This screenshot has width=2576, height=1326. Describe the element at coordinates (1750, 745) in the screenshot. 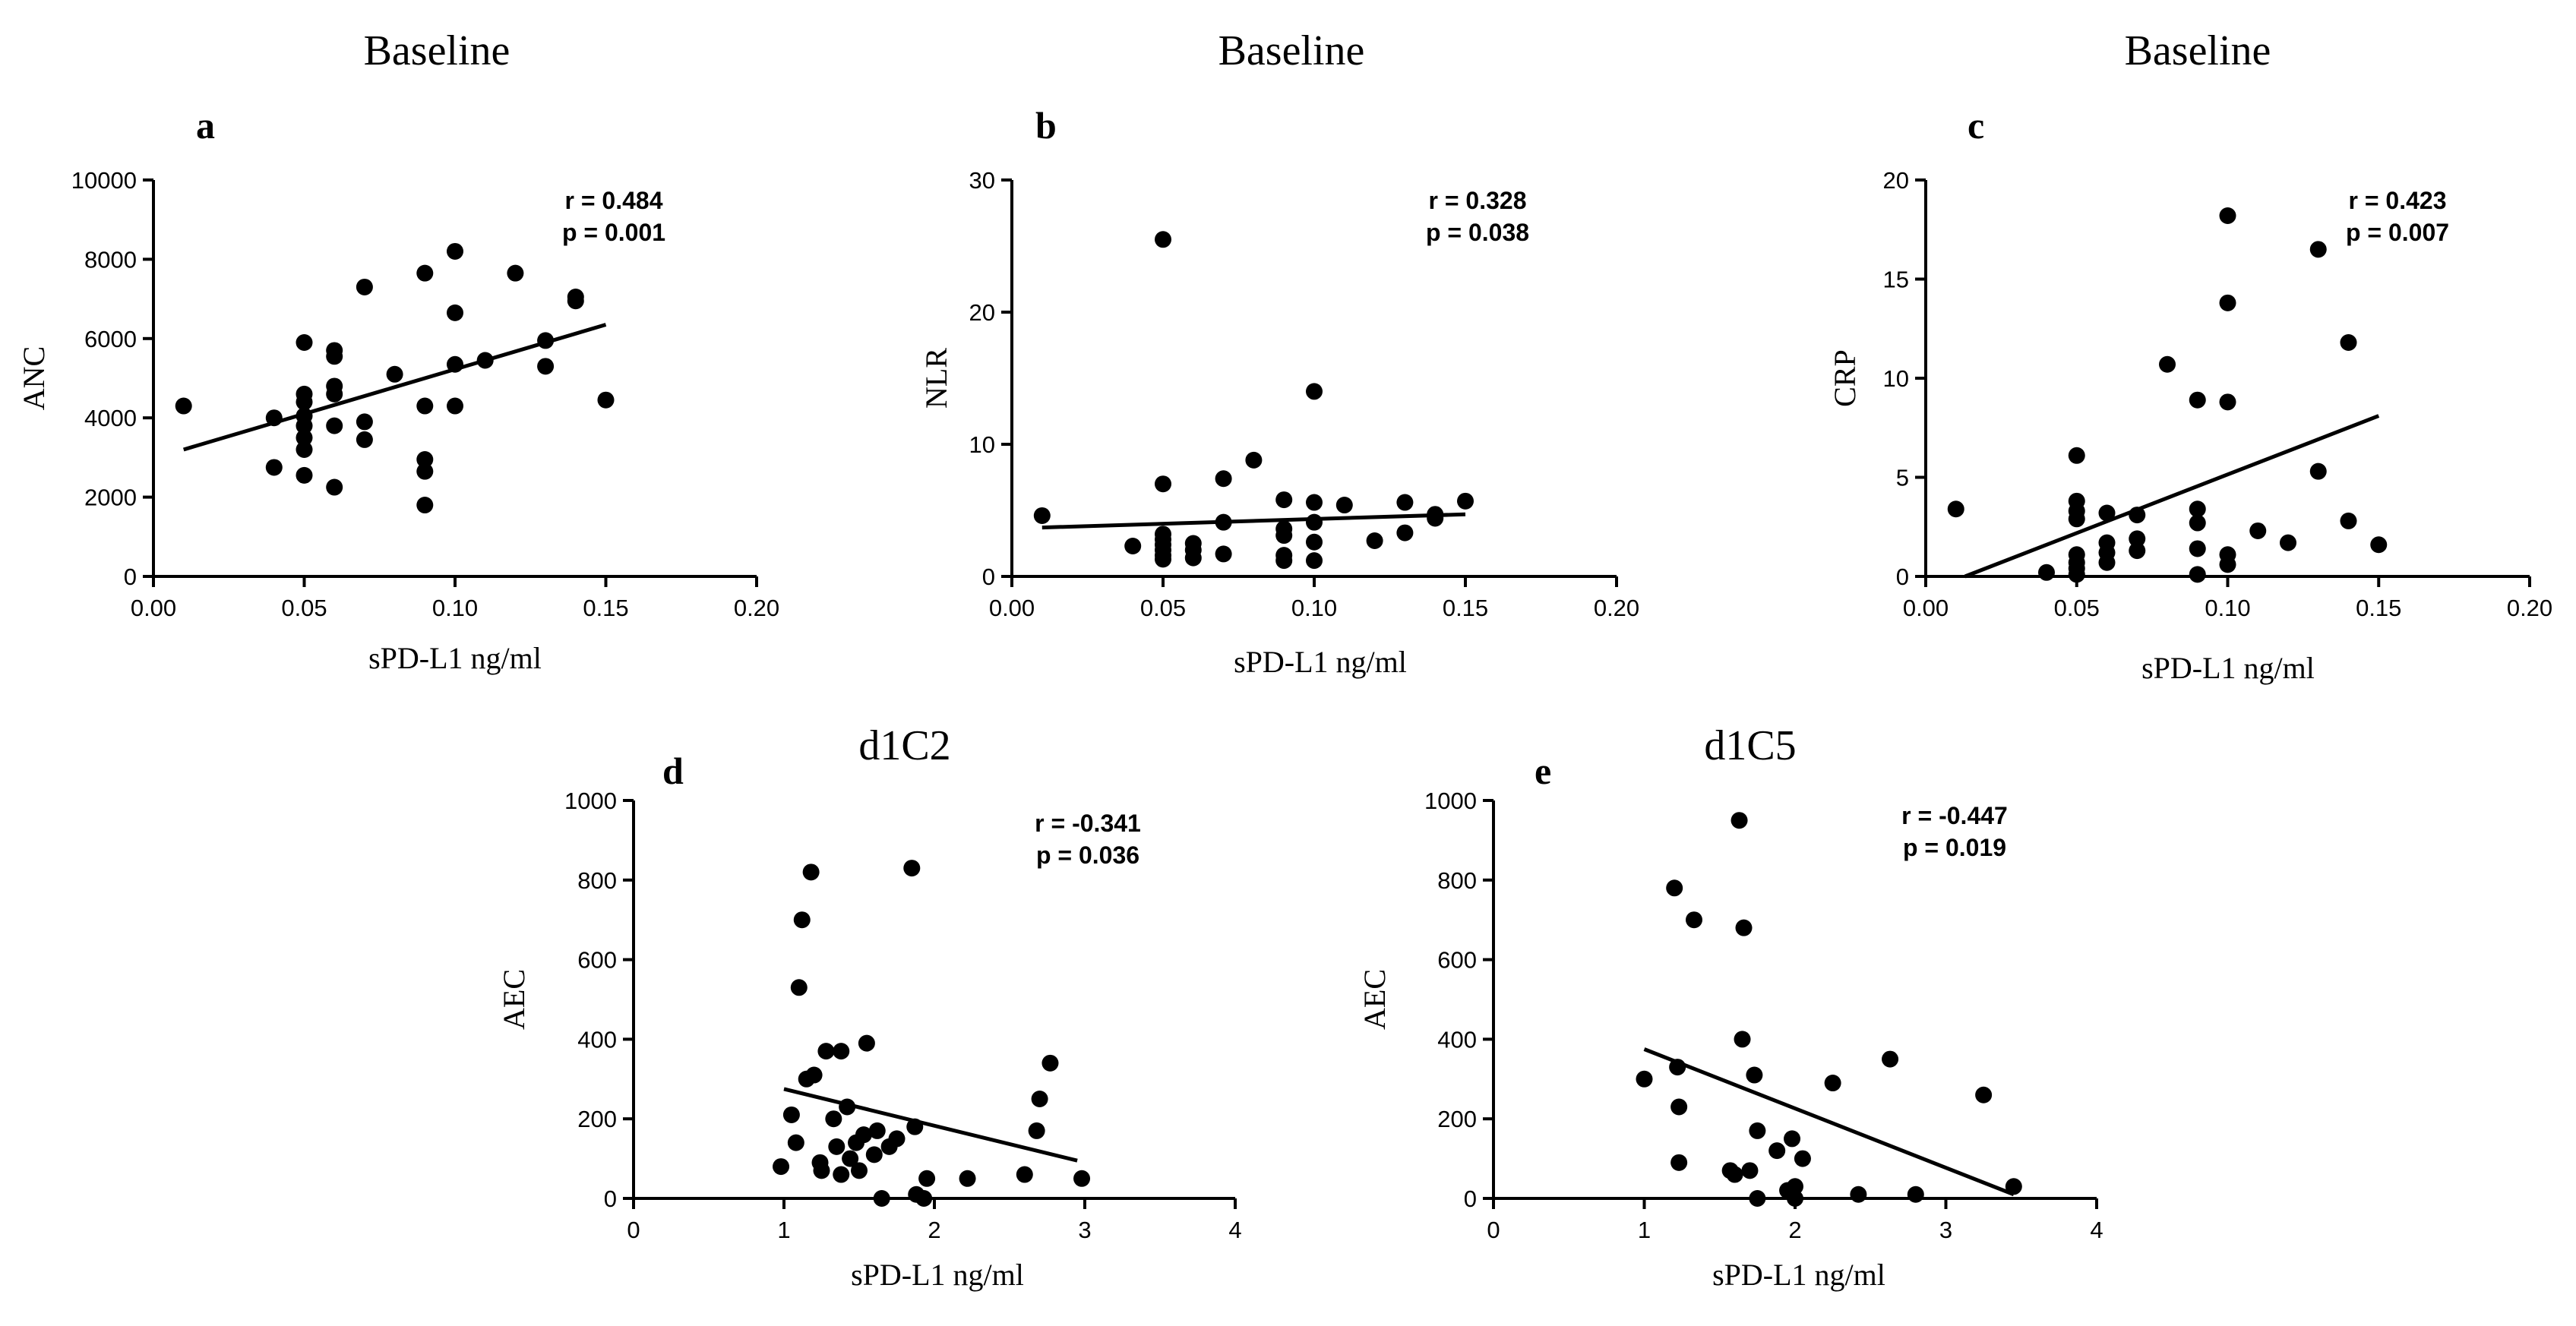

I see `panel-e-title: d1C5` at that location.